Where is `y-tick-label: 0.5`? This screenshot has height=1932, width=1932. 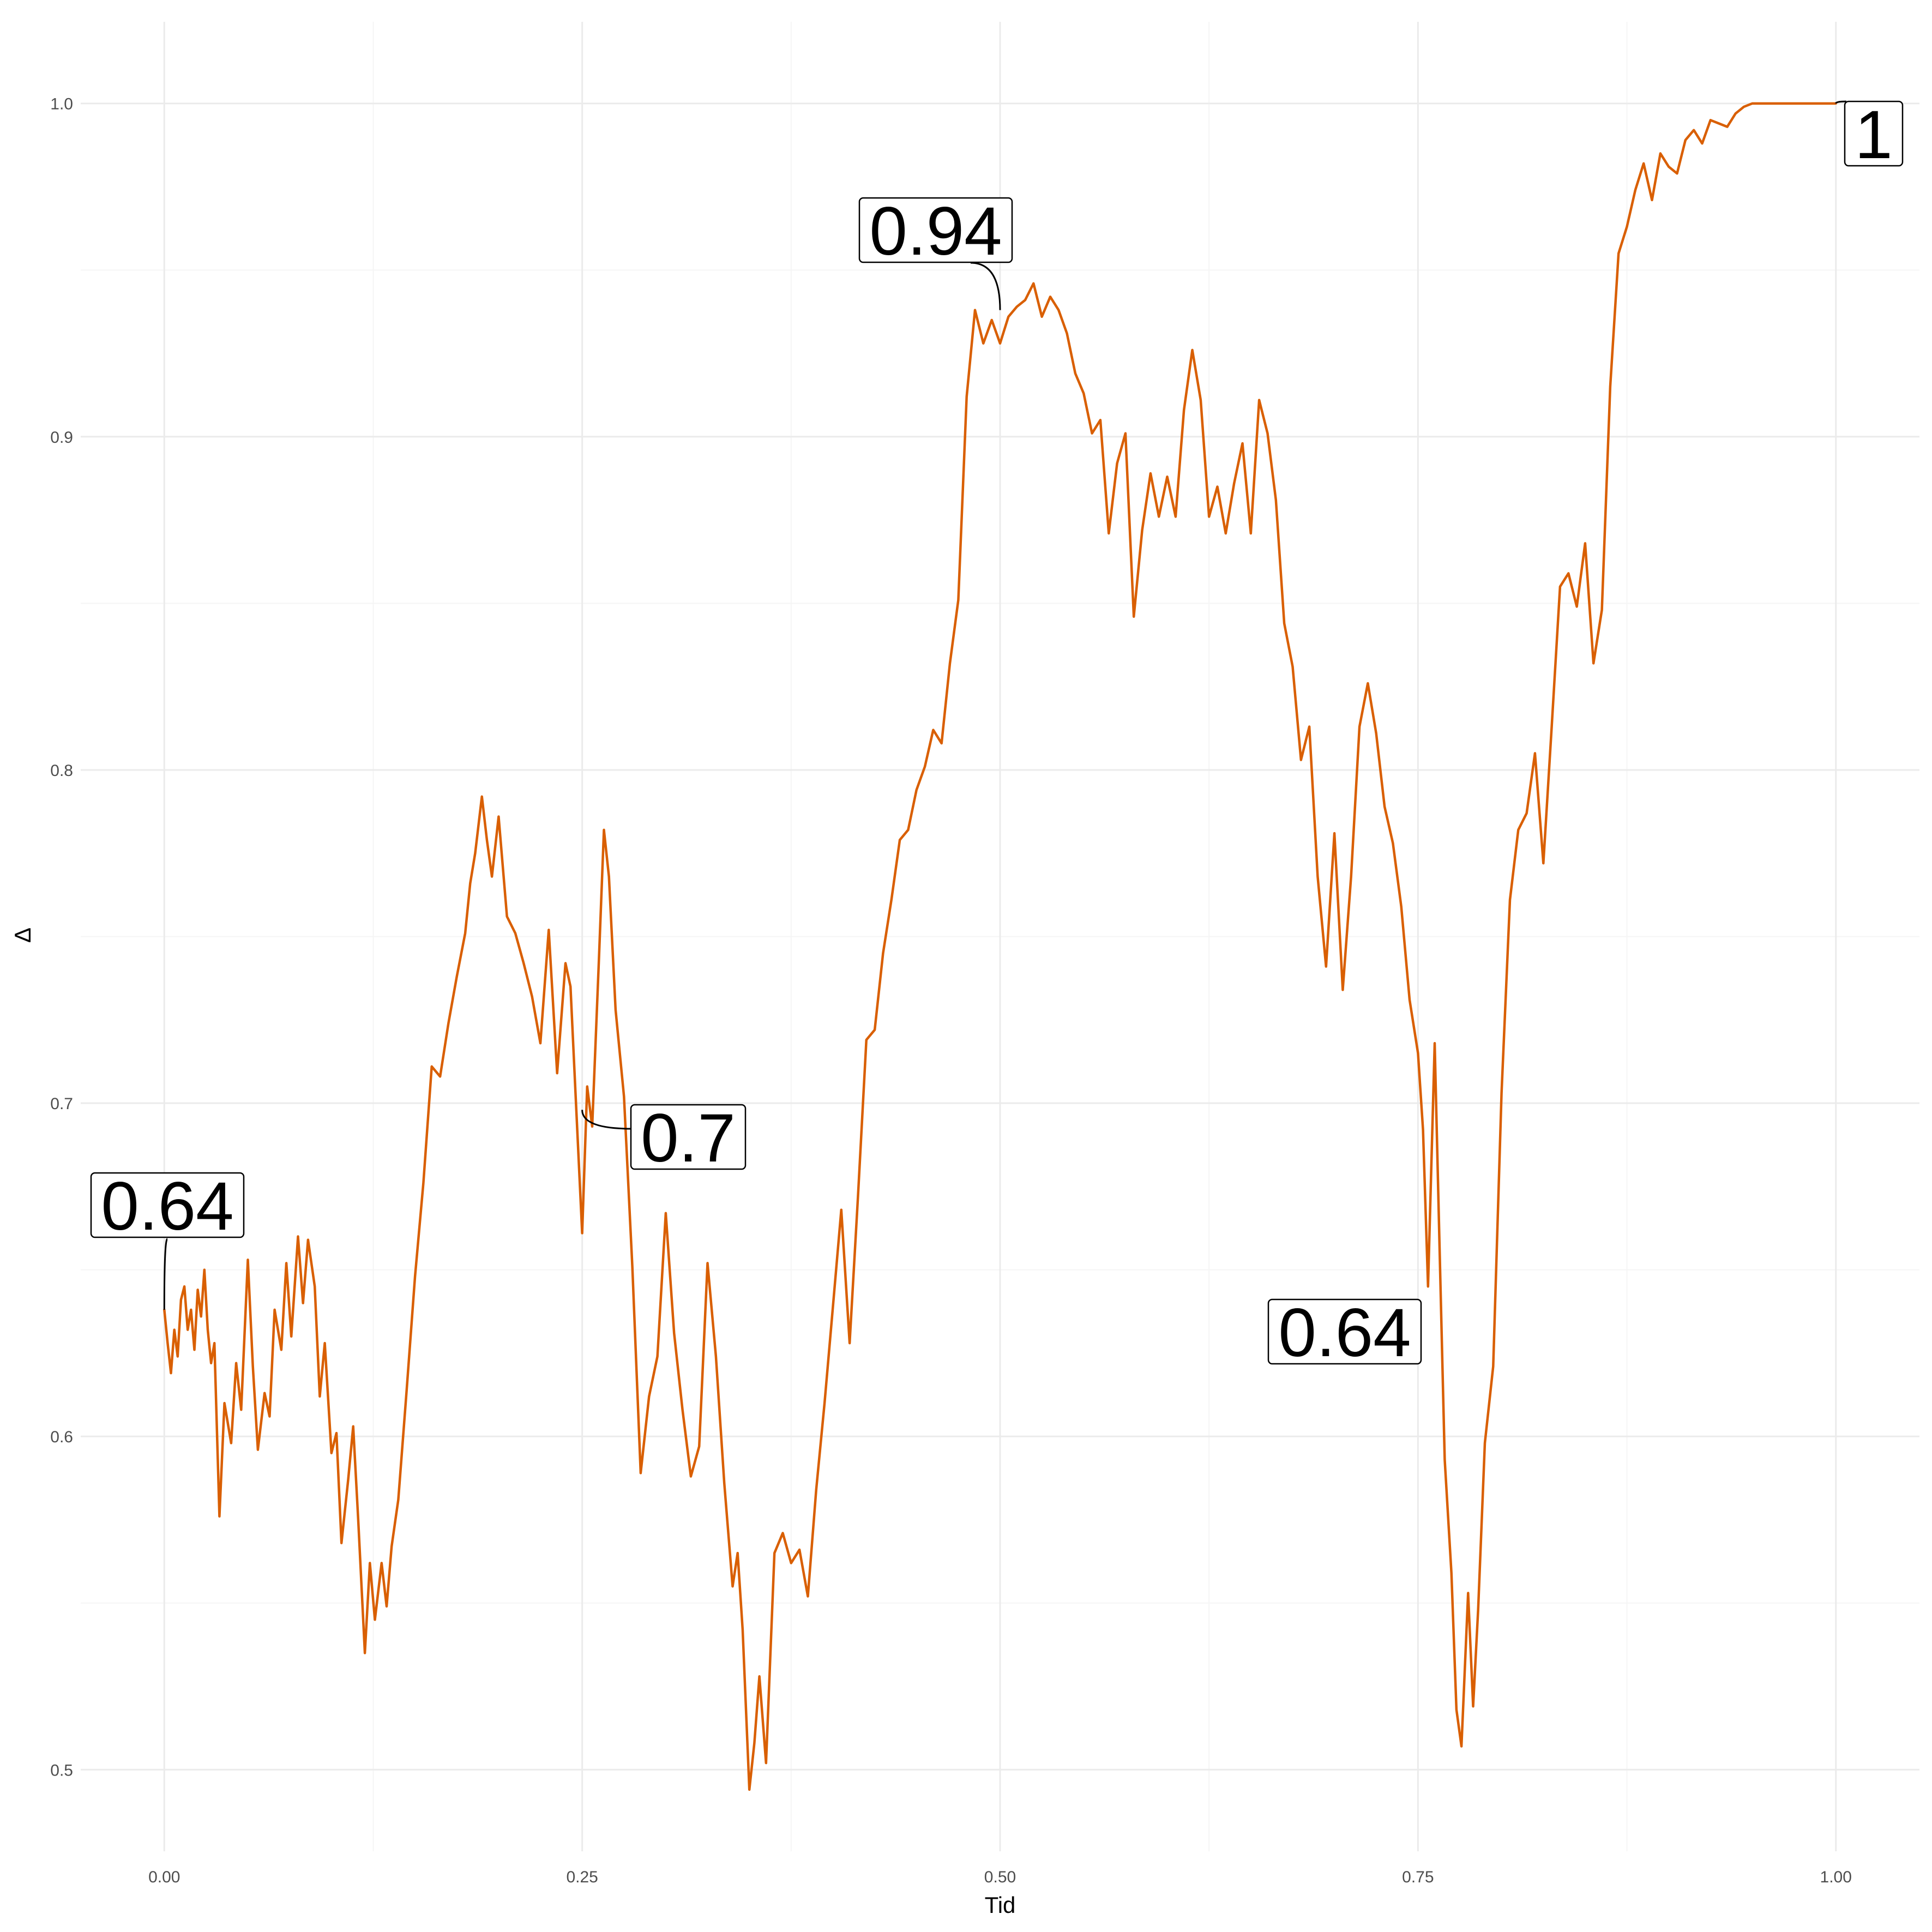 y-tick-label: 0.5 is located at coordinates (61, 1770).